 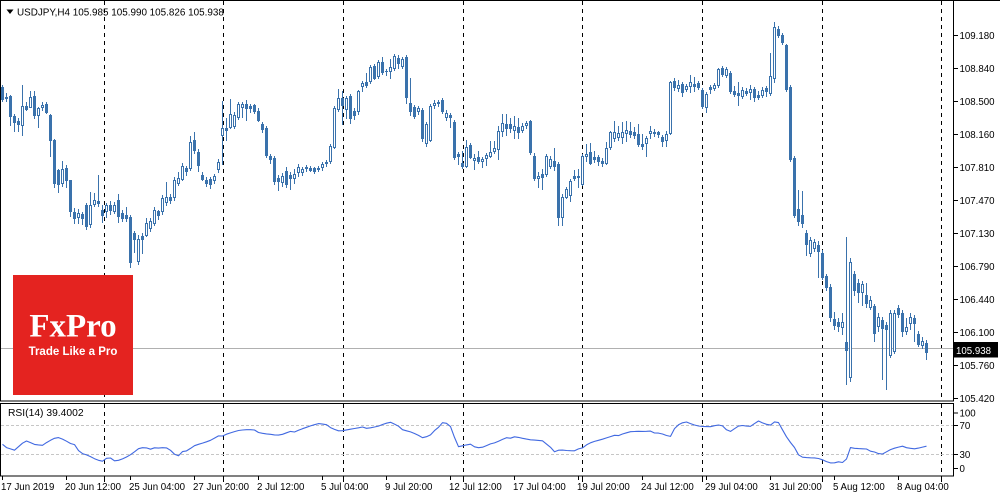 I want to click on svg-text: 107.130, so click(x=978, y=234).